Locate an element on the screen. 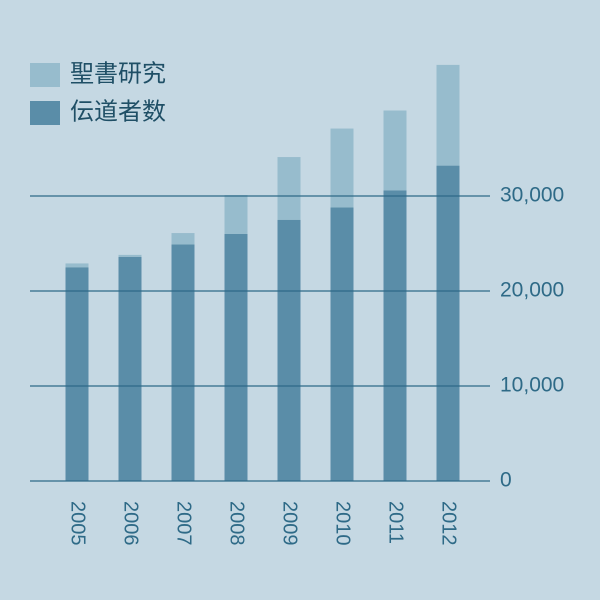 This screenshot has height=600, width=600. x-tick-label: 2006 is located at coordinates (131, 523).